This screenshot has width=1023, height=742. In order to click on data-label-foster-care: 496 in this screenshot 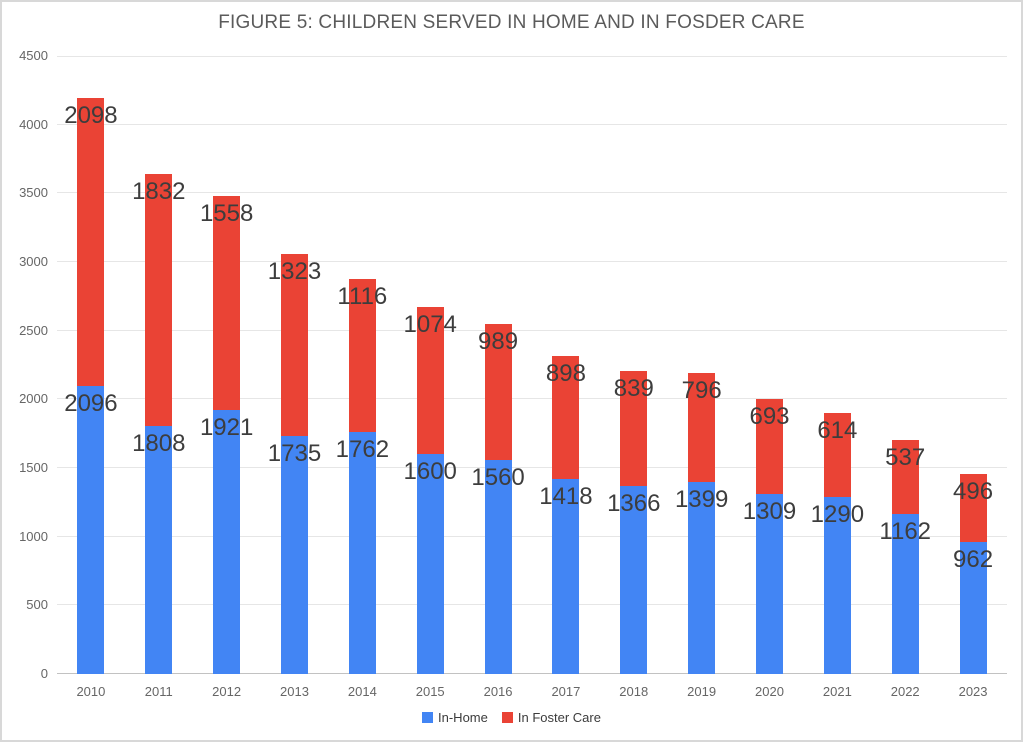, I will do `click(973, 491)`.